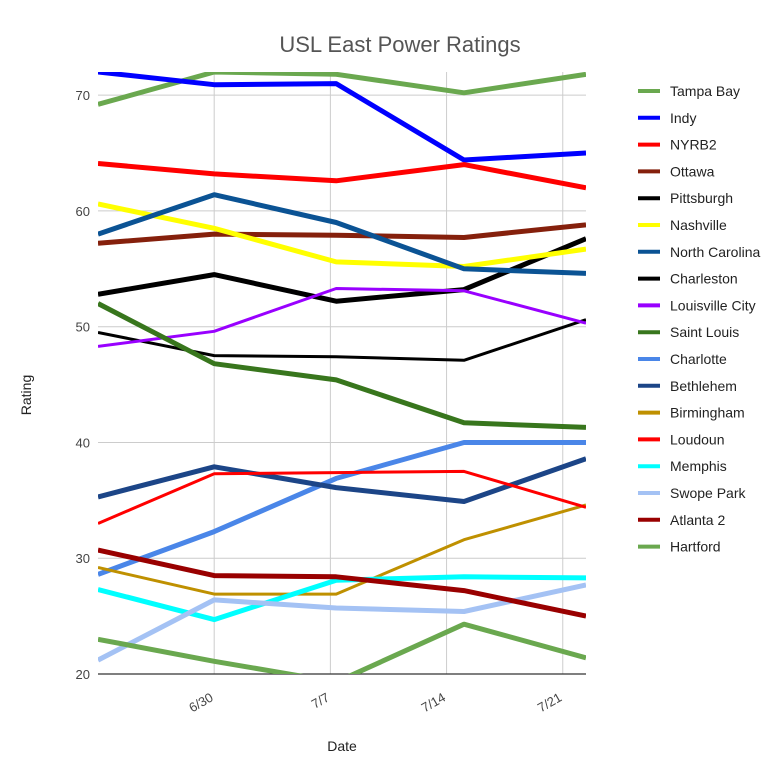  I want to click on legend-label: Atlanta 2, so click(697, 520).